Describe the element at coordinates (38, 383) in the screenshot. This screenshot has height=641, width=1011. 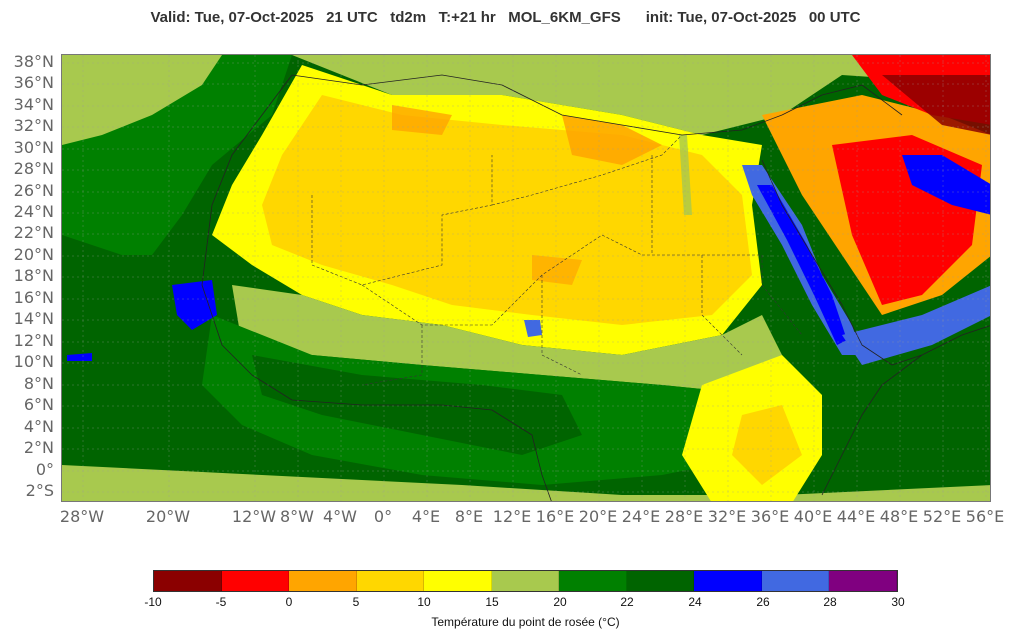
I see `lat-label: 8°N` at that location.